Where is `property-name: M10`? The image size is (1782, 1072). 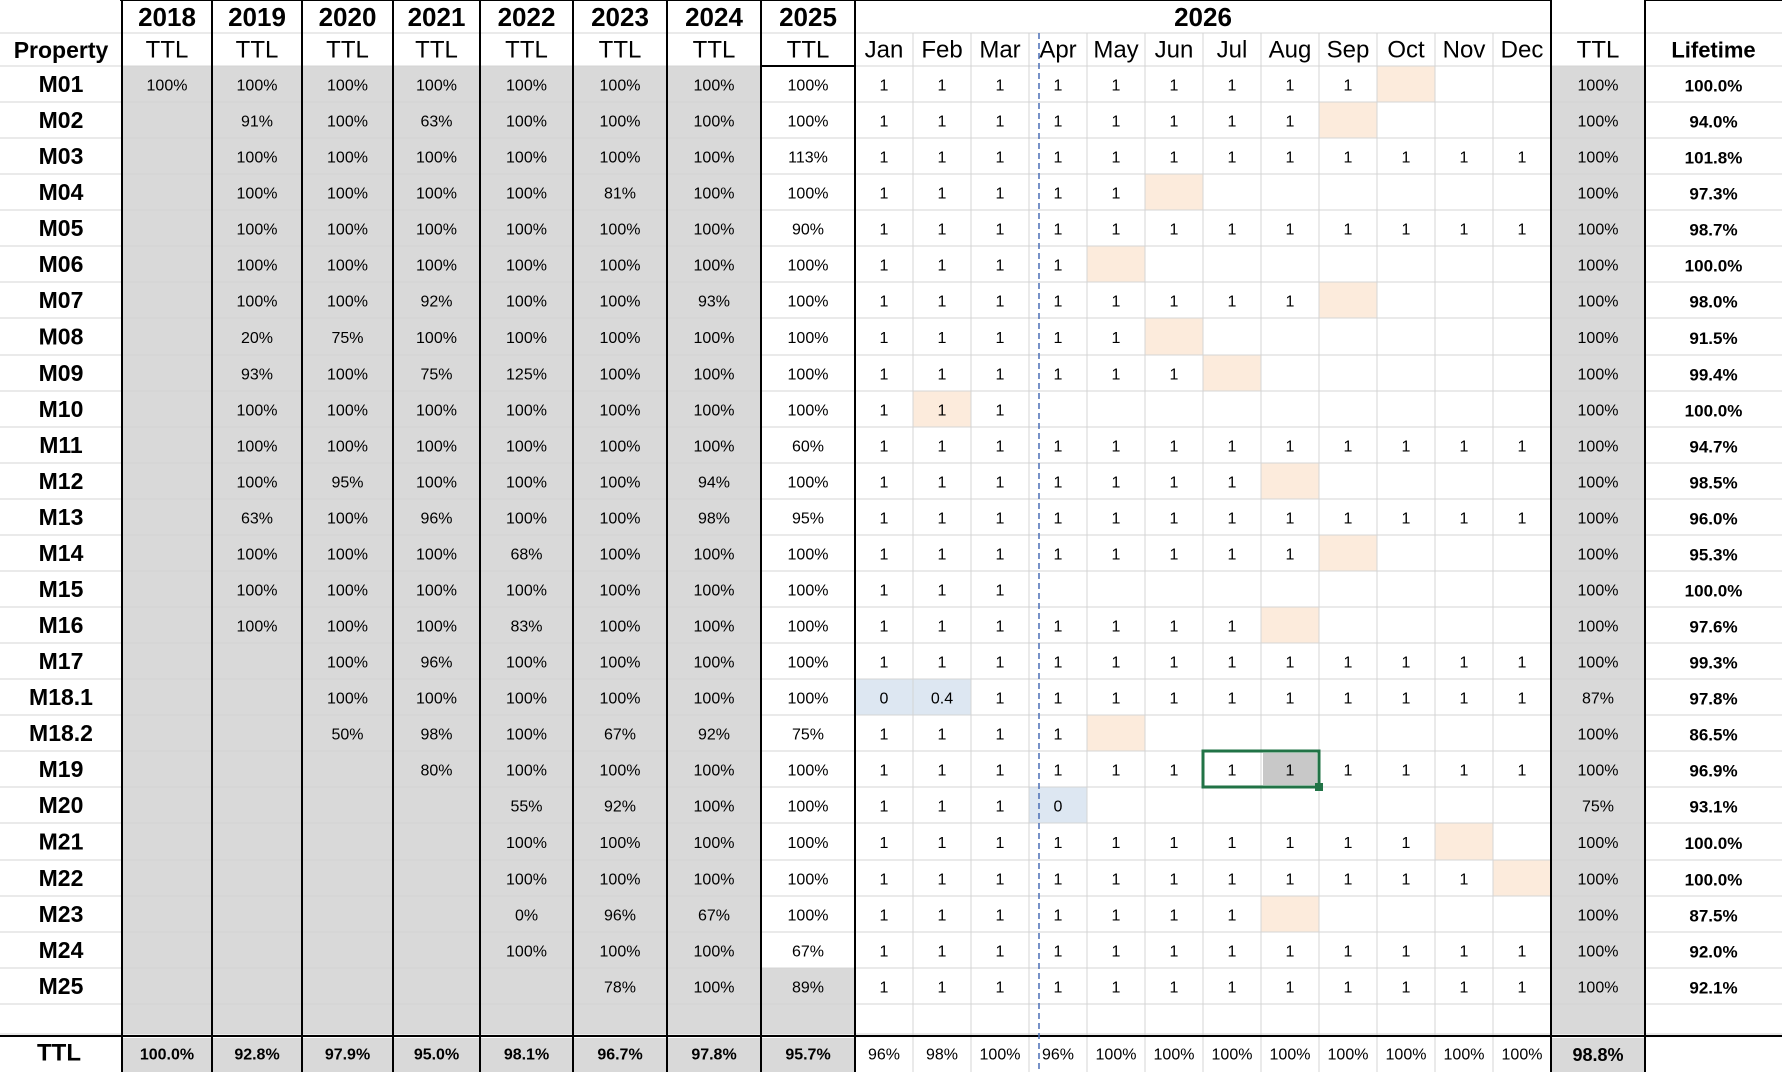
property-name: M10 is located at coordinates (61, 409).